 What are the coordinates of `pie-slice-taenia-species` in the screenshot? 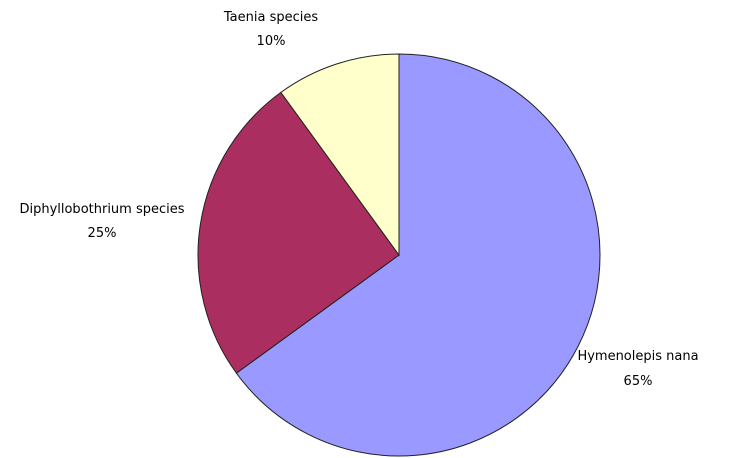 It's located at (340, 155).